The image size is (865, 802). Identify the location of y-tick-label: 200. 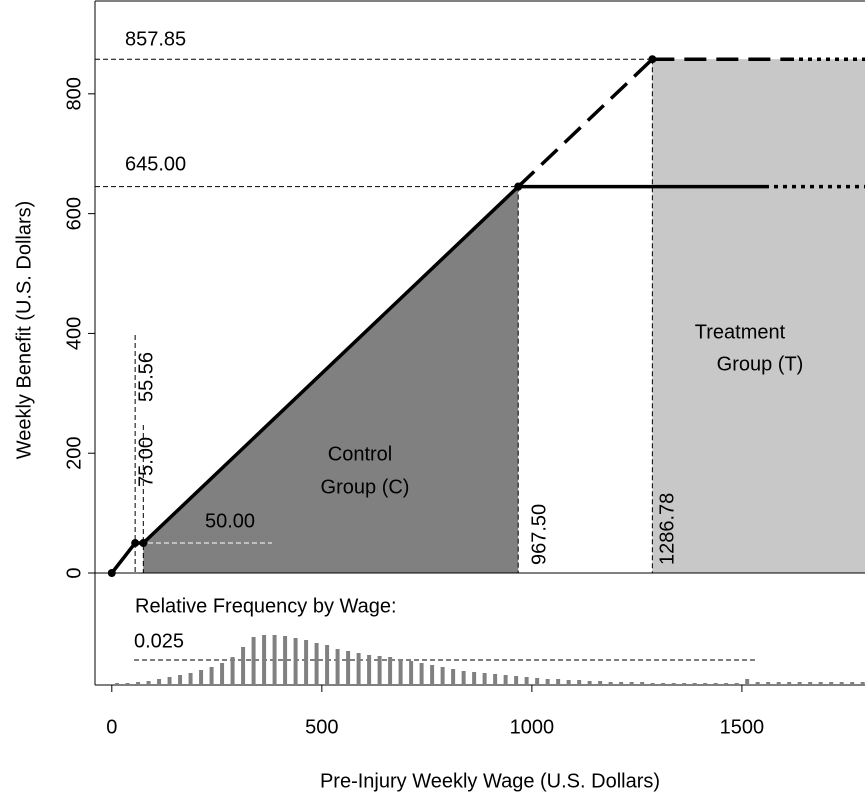
(74, 453).